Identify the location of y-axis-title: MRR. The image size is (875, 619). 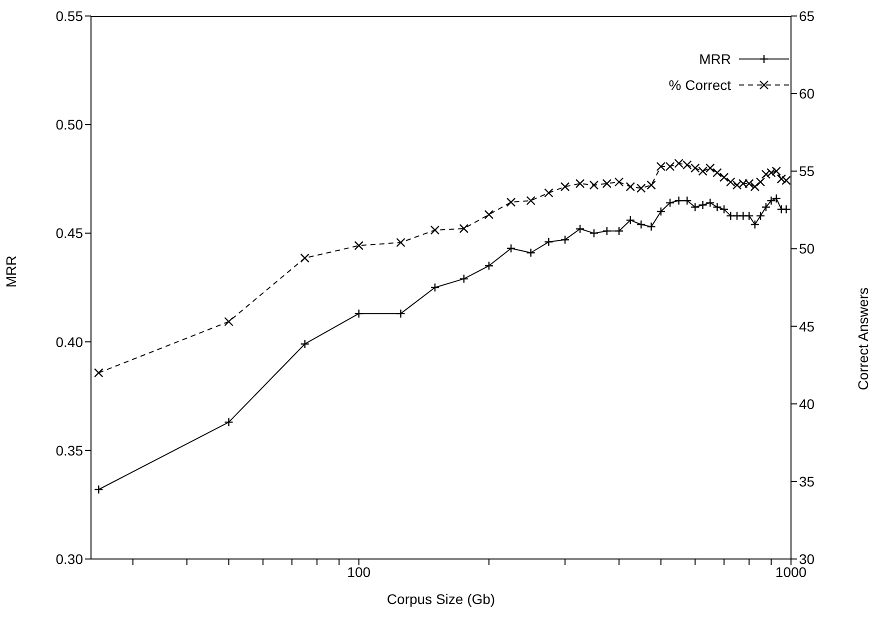
(10, 272).